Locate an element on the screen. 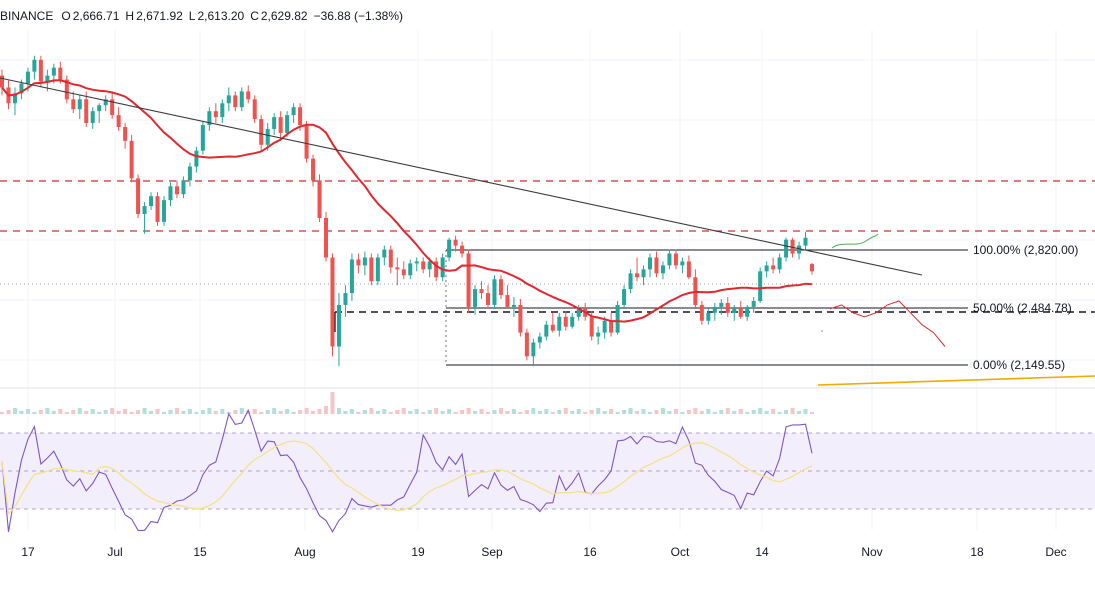 The height and width of the screenshot is (600, 1095). x-axis: 17 Jul 15 Aug 19 Sep 16 Oct 14 Nov 18 Dec is located at coordinates (543, 552).